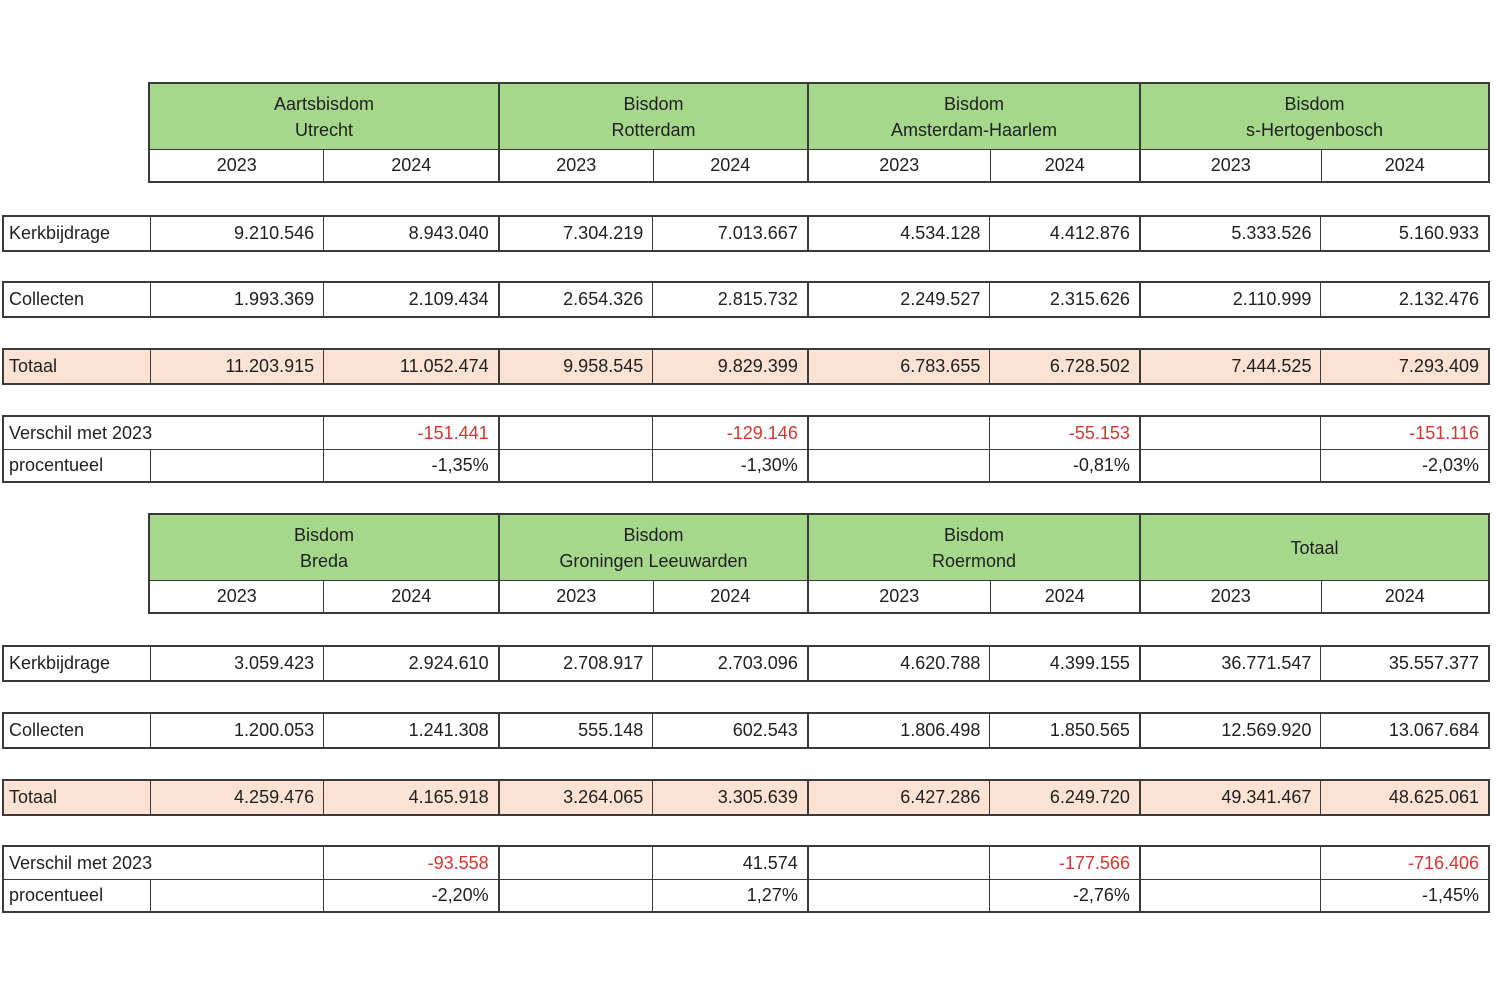  Describe the element at coordinates (236, 366) in the screenshot. I see `data-cell: 11.203.915` at that location.